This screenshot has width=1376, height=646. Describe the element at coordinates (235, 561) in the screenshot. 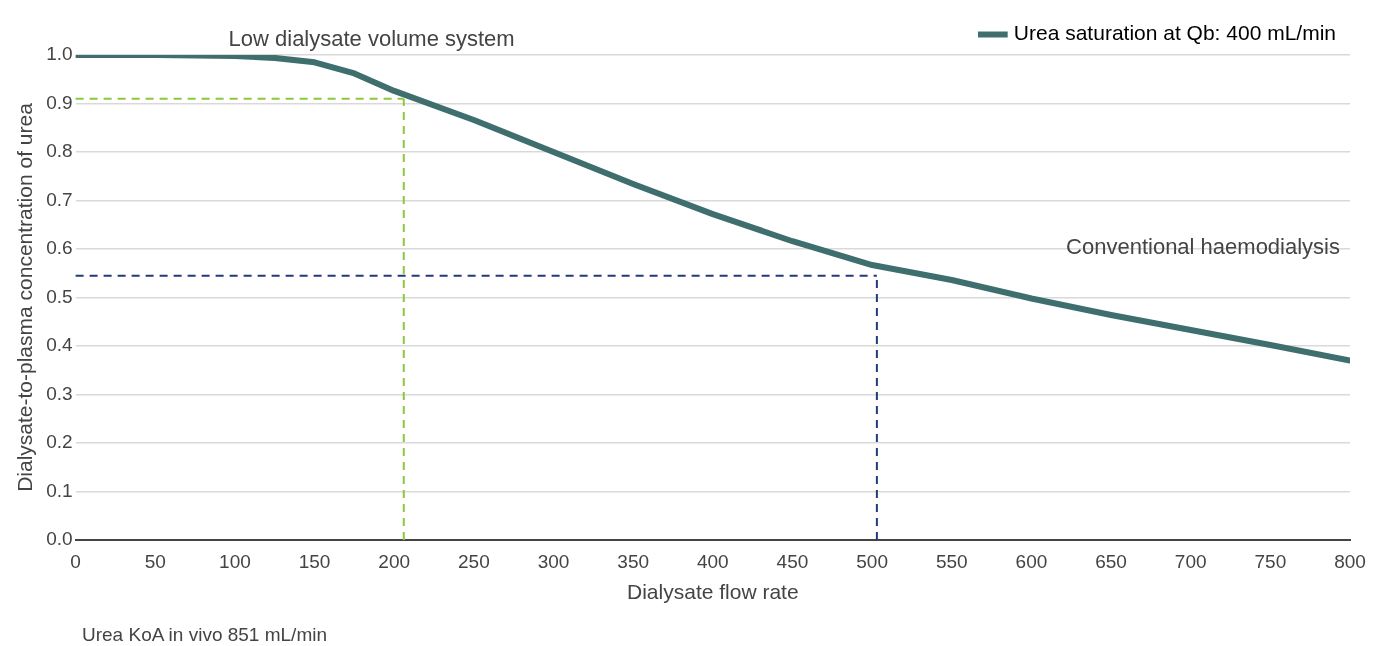

I see `x-tick-label: 100` at that location.